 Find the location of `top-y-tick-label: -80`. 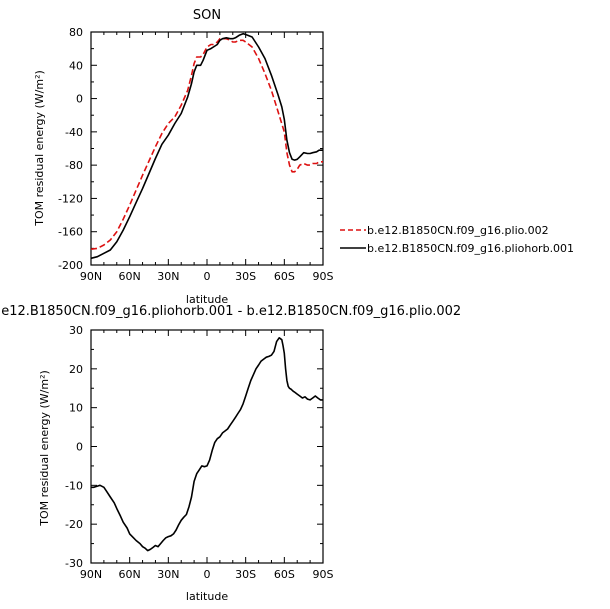

top-y-tick-label: -80 is located at coordinates (74, 165).